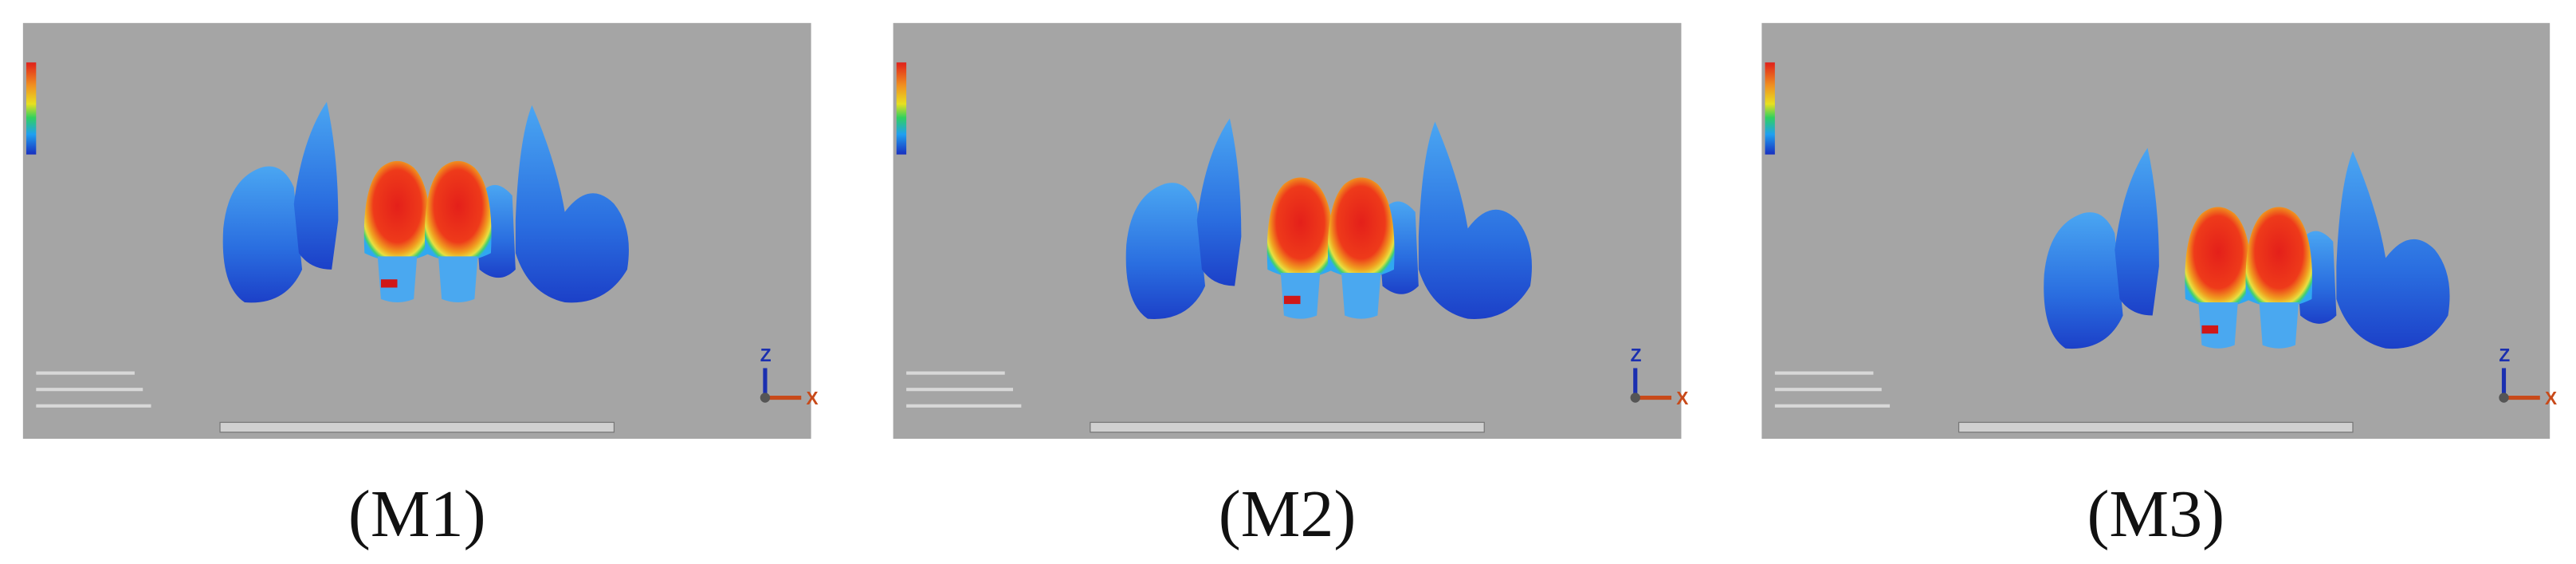 This screenshot has width=2576, height=564. I want to click on caption: (M1), so click(417, 514).